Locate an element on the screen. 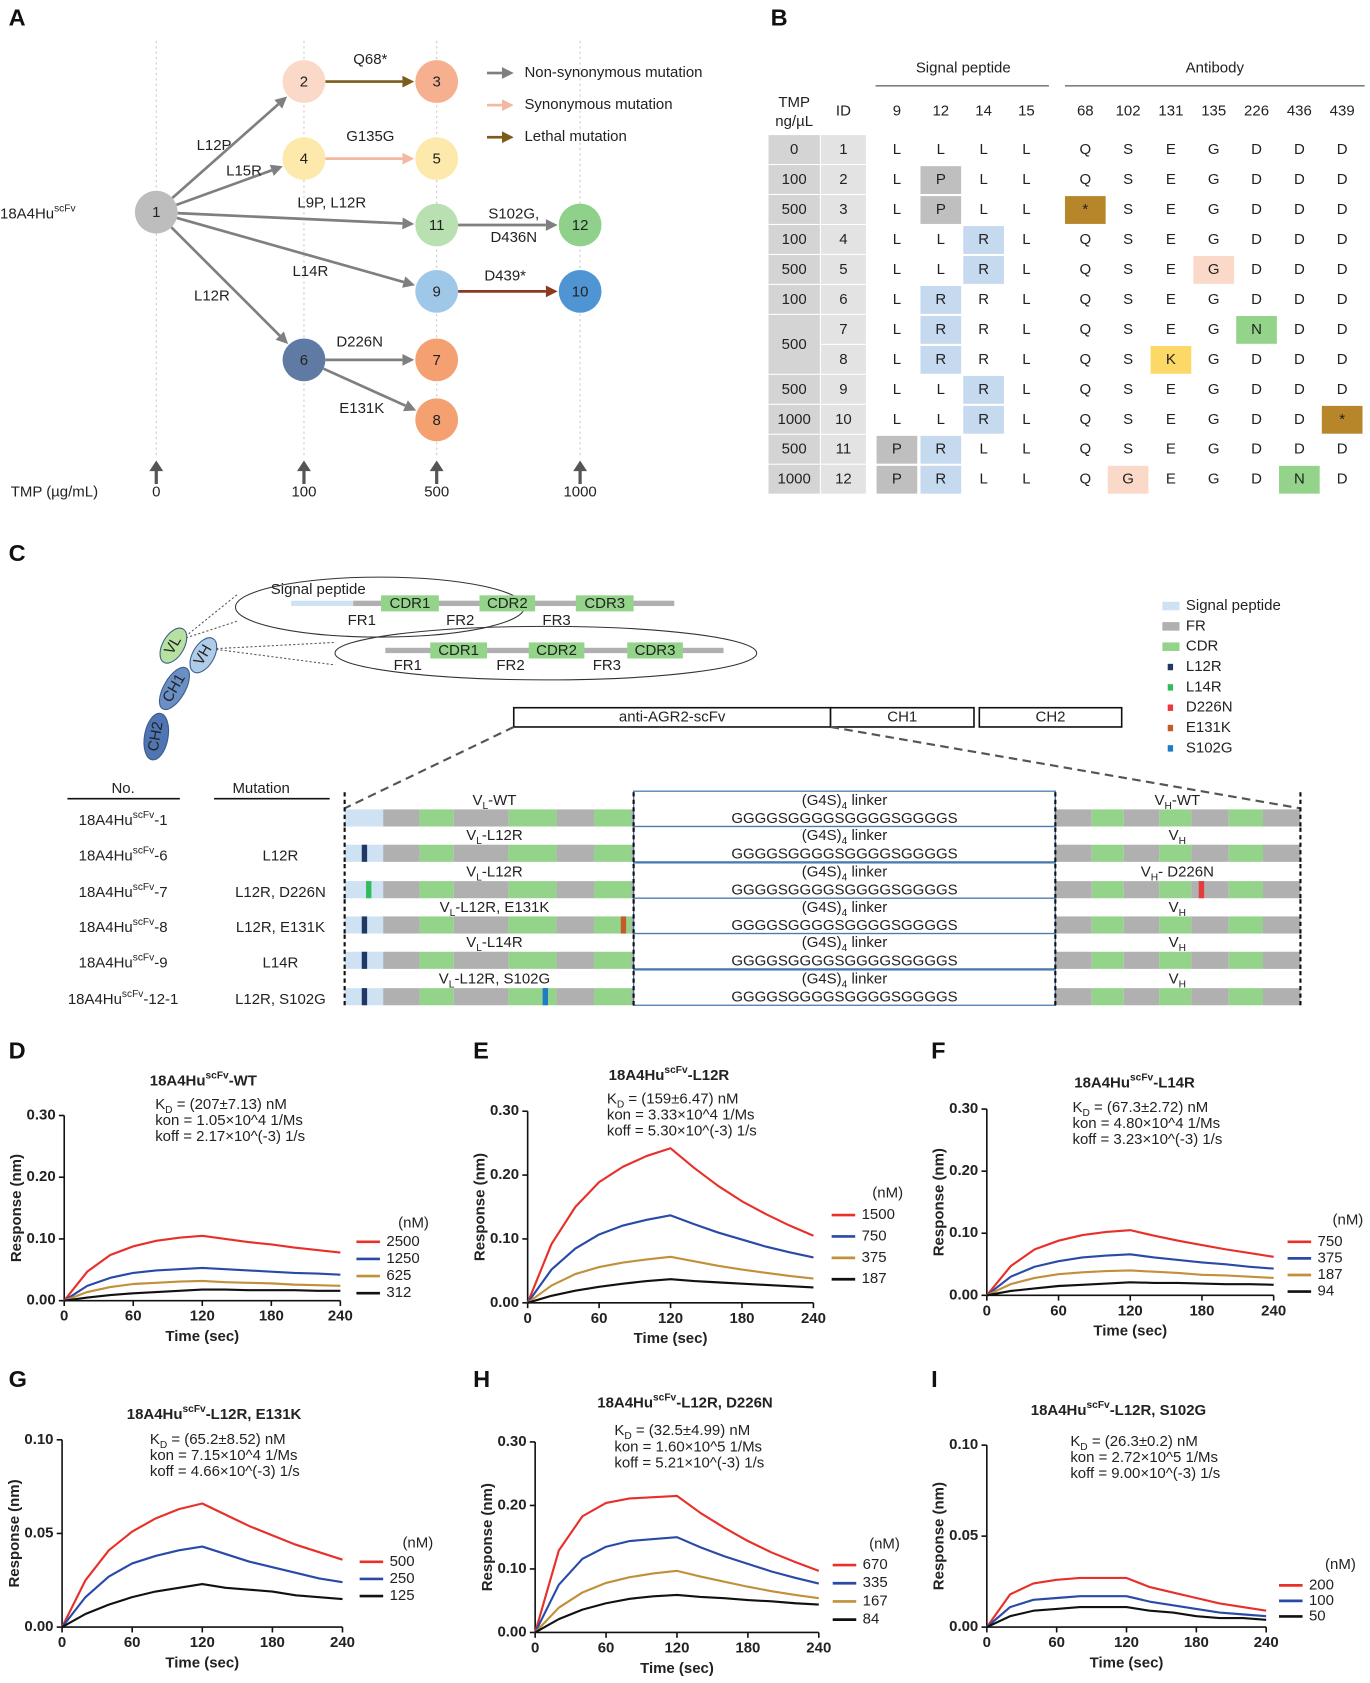 This screenshot has height=1683, width=1370. row-id: 4 is located at coordinates (843, 239).